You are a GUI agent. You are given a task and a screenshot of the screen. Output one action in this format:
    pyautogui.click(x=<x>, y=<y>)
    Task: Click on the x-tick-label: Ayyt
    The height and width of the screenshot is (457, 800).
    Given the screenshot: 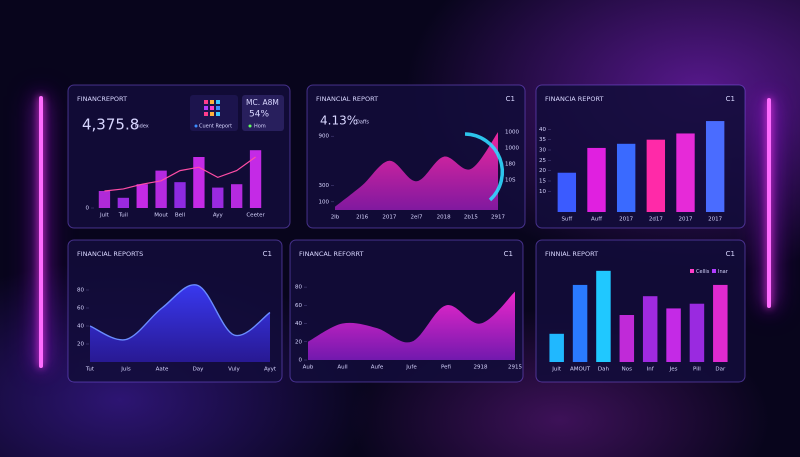 What is the action you would take?
    pyautogui.click(x=270, y=370)
    